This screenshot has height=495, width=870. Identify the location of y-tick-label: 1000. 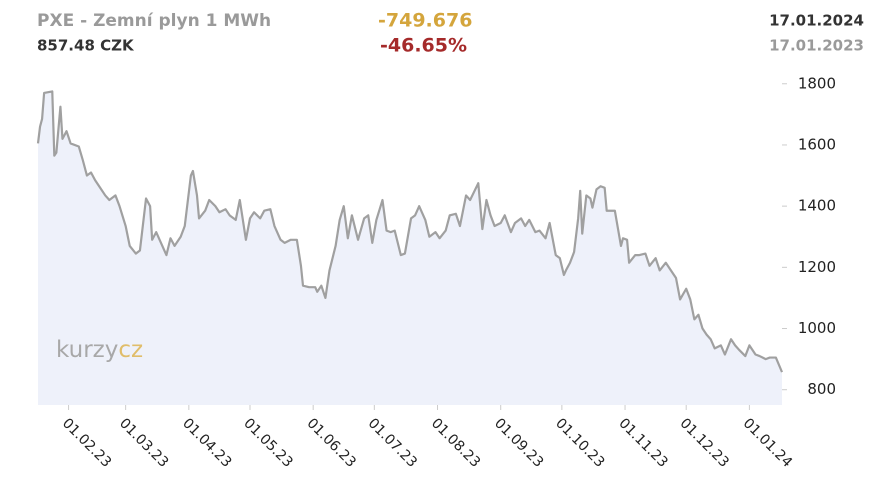
(817, 328).